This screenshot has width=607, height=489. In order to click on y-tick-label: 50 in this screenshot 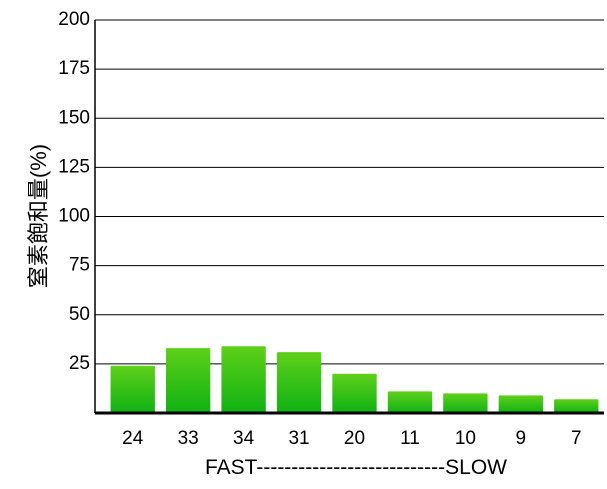, I will do `click(79, 314)`.